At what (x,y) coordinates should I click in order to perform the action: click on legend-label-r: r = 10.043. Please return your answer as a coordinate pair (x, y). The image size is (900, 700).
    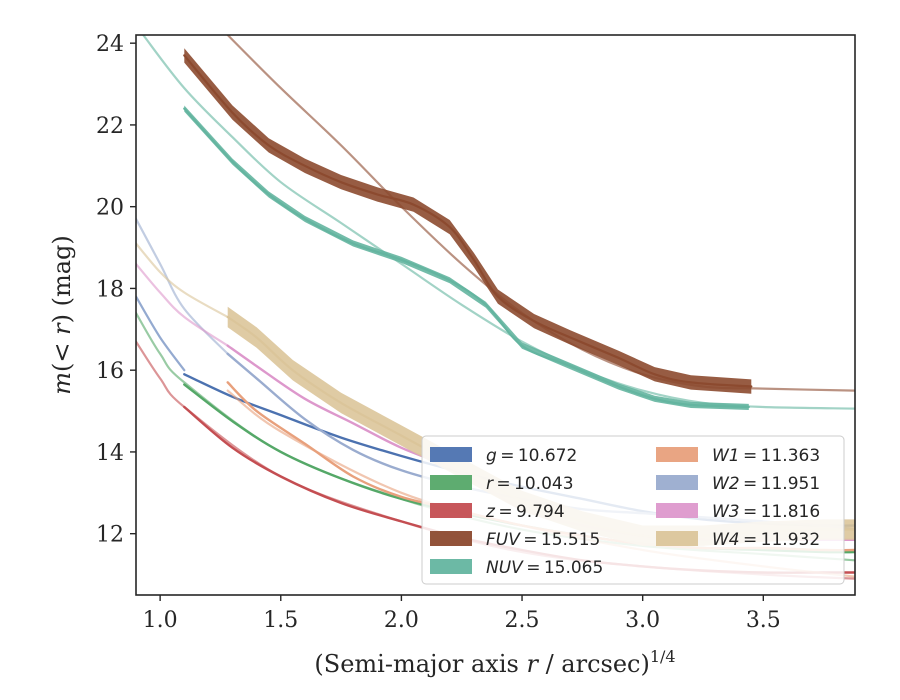
    Looking at the image, I should click on (530, 484).